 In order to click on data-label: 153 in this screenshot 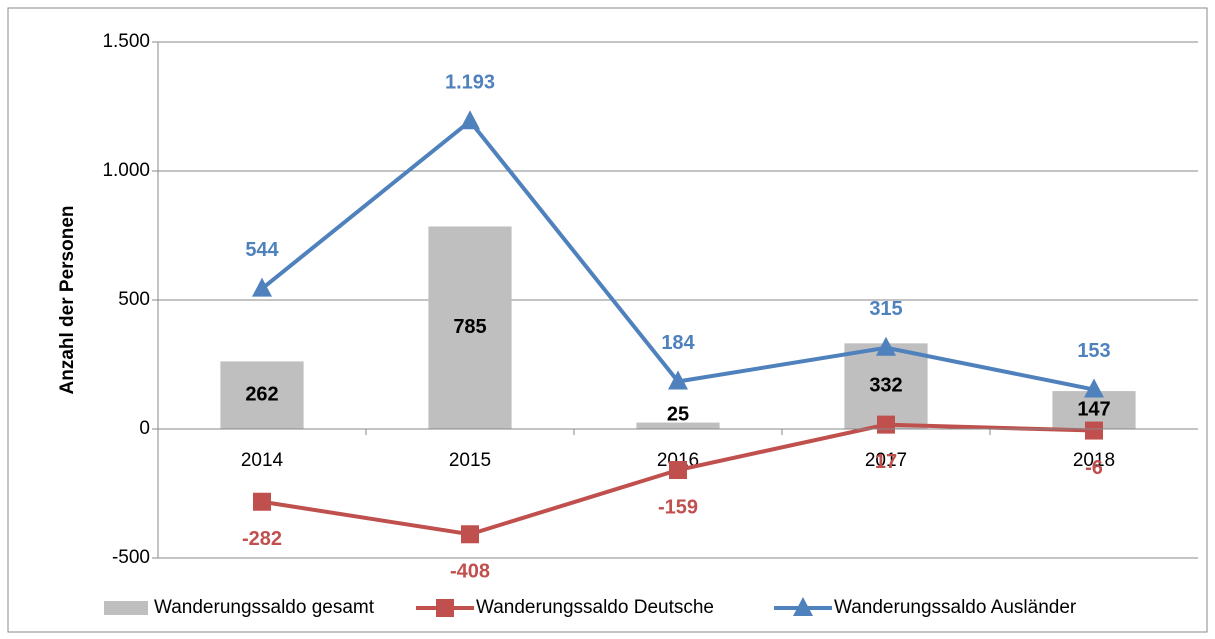, I will do `click(1093, 351)`.